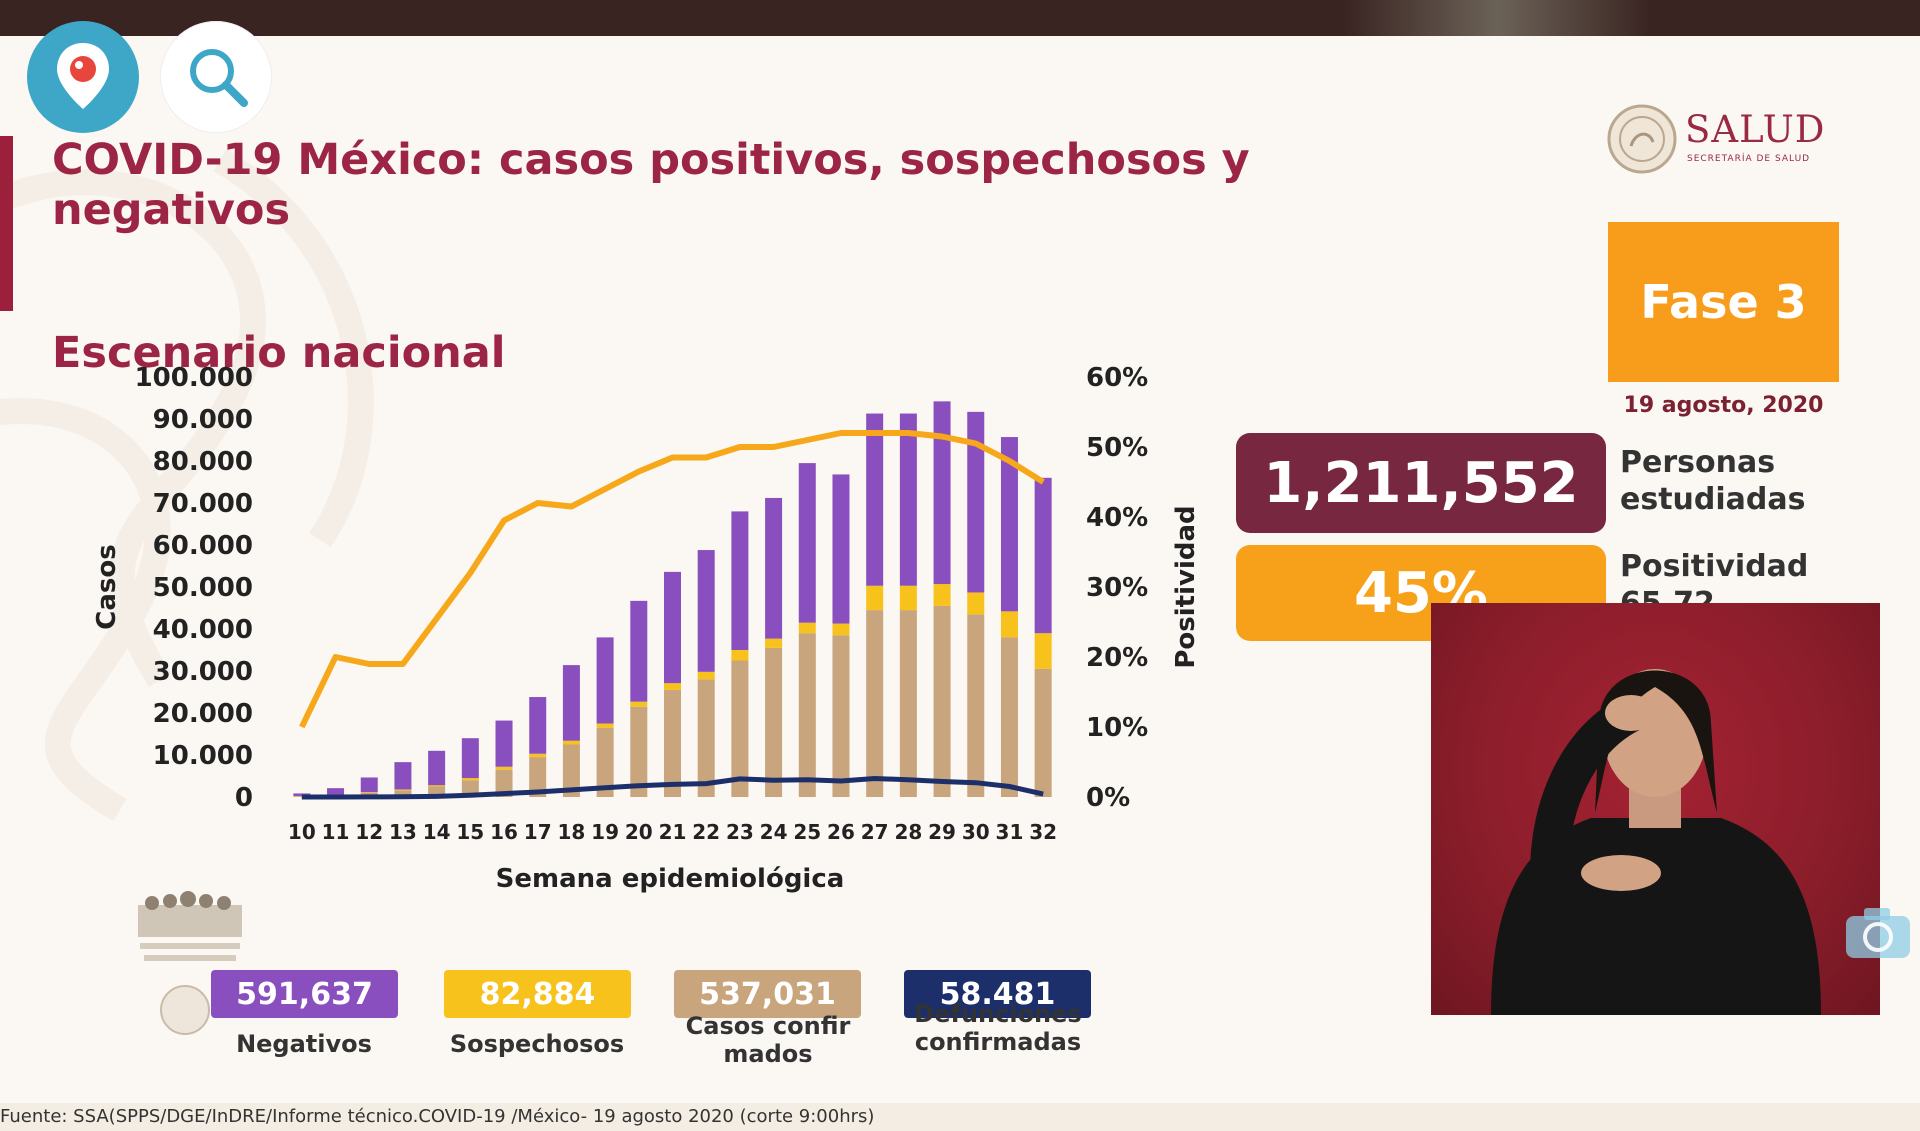  I want to click on legend-sospechosos-value: 82,884, so click(537, 994).